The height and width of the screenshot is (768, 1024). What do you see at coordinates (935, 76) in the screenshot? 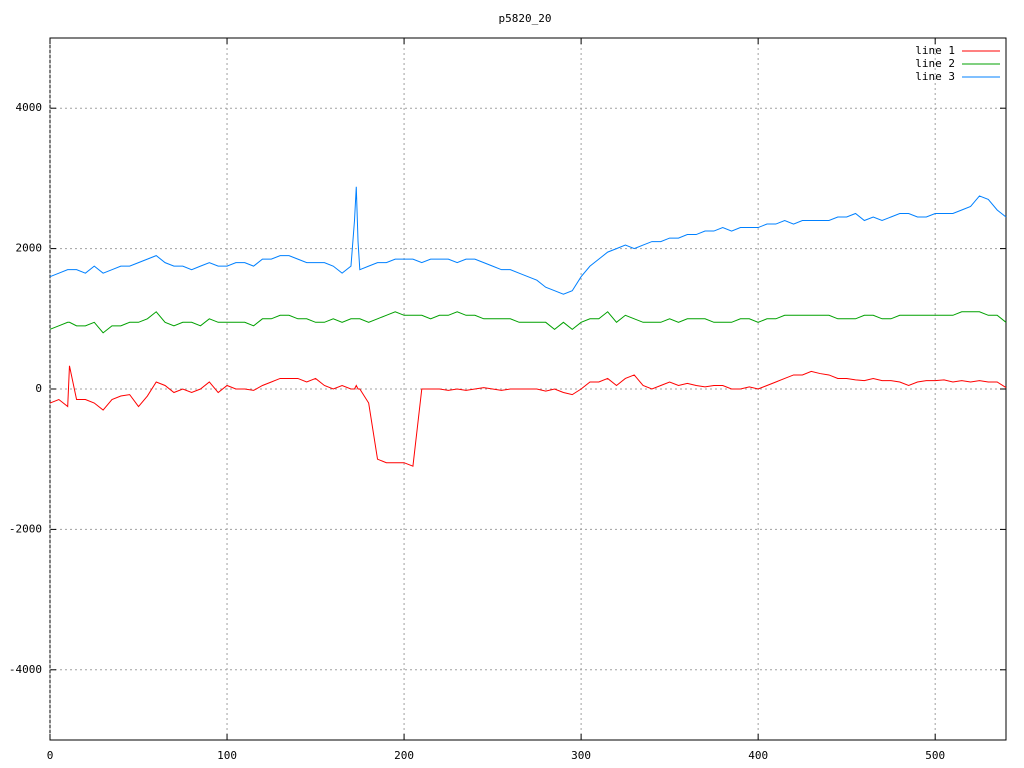
I see `legend-label: line 3` at bounding box center [935, 76].